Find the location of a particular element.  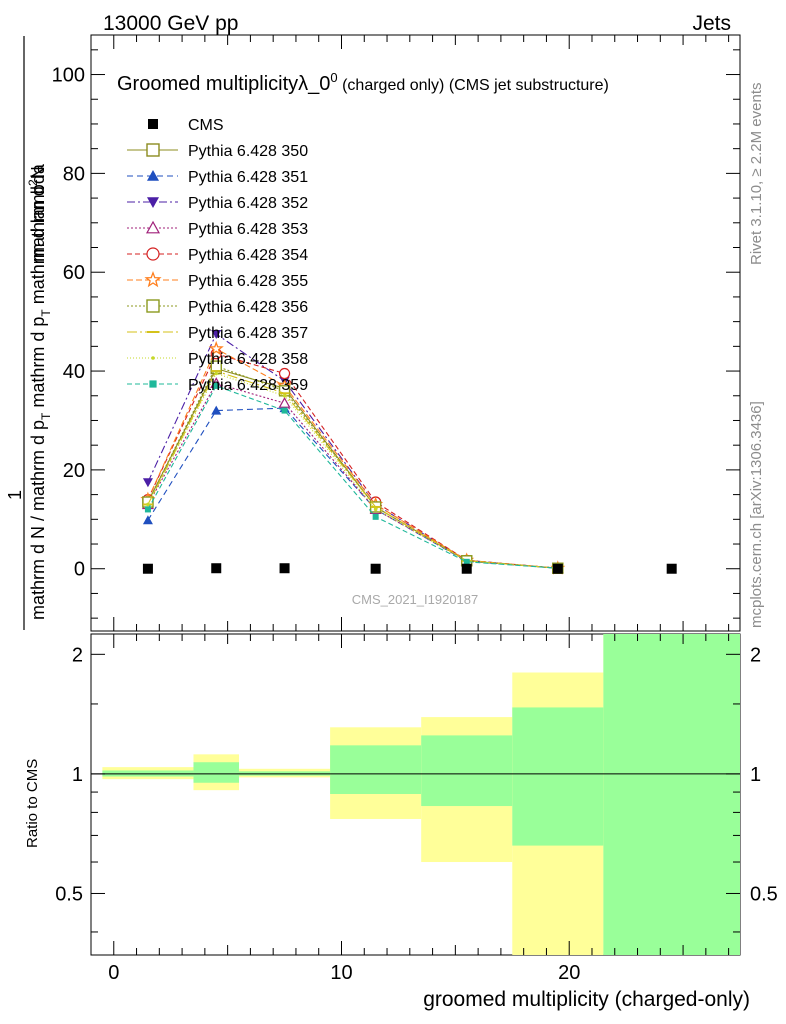

x-axis-label: groomed multiplicity (charged-only) is located at coordinates (586, 999).